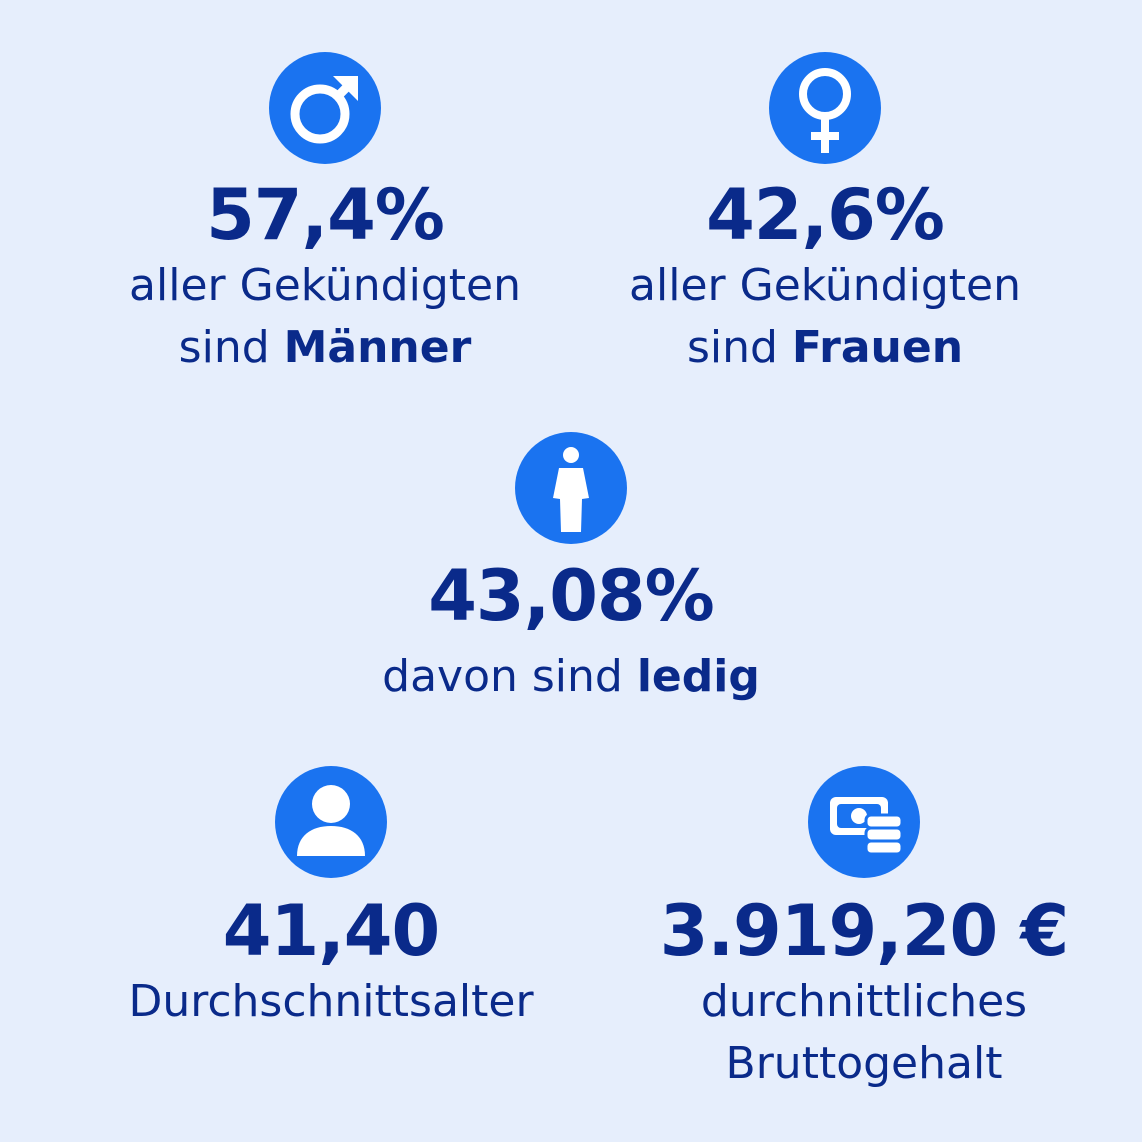 The width and height of the screenshot is (1142, 1142). Describe the element at coordinates (331, 1001) in the screenshot. I see `stat-age-label: Durchschnittsalter` at that location.